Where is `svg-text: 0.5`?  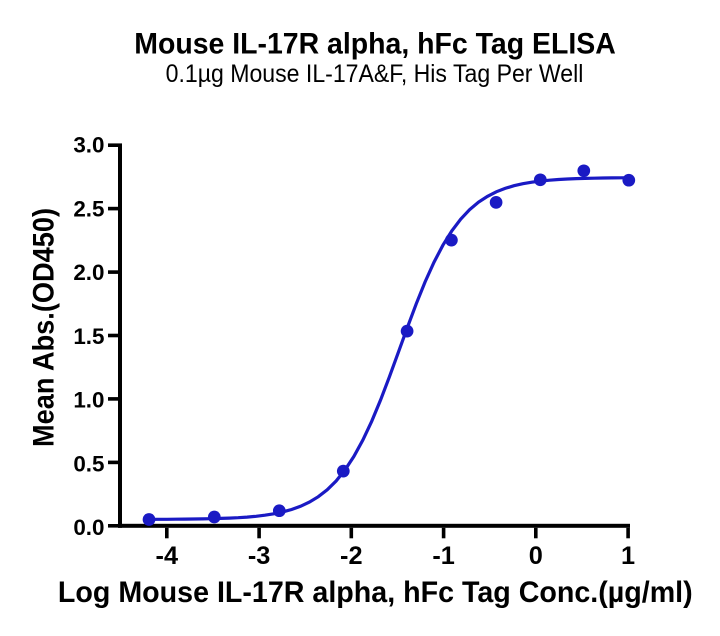 svg-text: 0.5 is located at coordinates (88, 463).